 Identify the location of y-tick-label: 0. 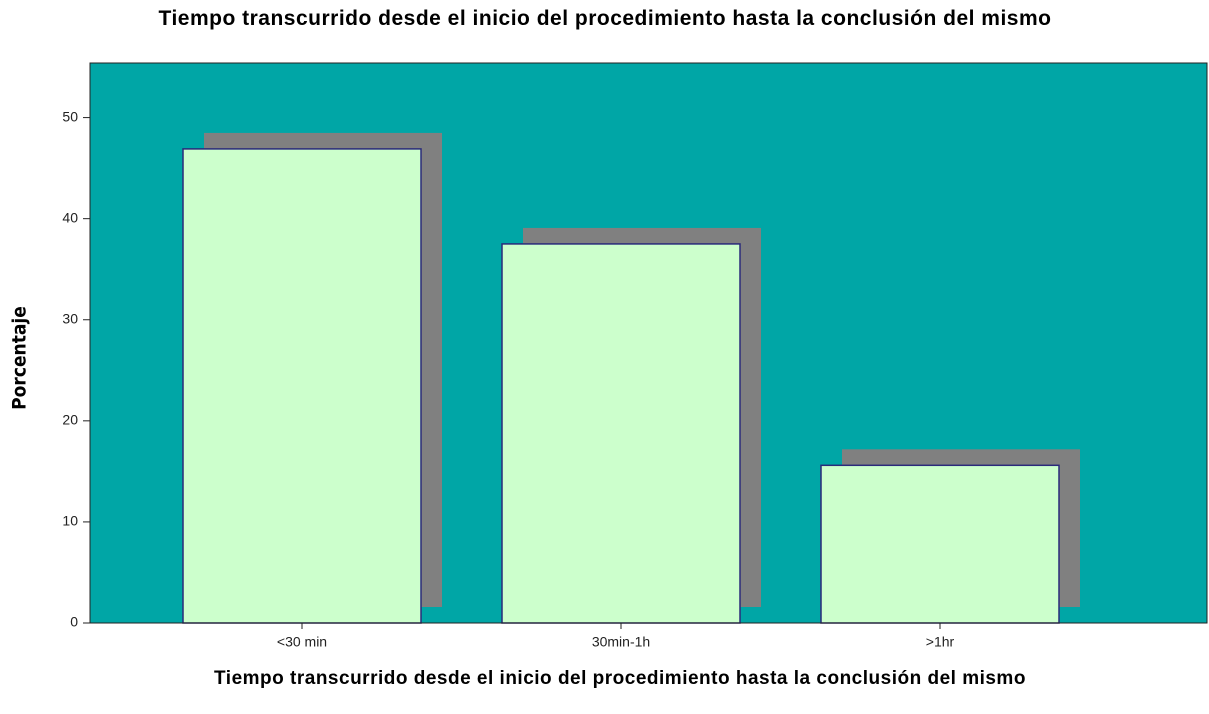
(74, 622).